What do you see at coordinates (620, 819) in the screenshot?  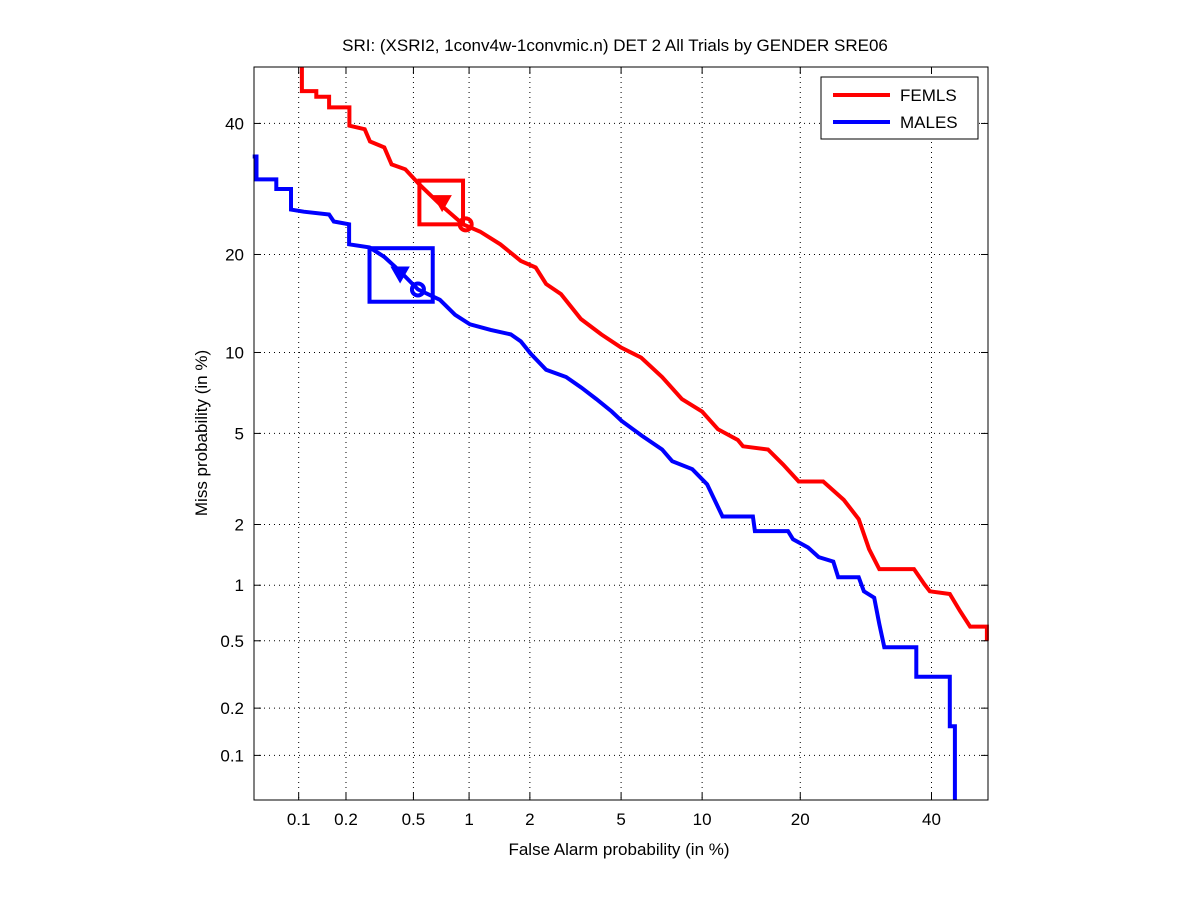 I see `x-tick-label: 5` at bounding box center [620, 819].